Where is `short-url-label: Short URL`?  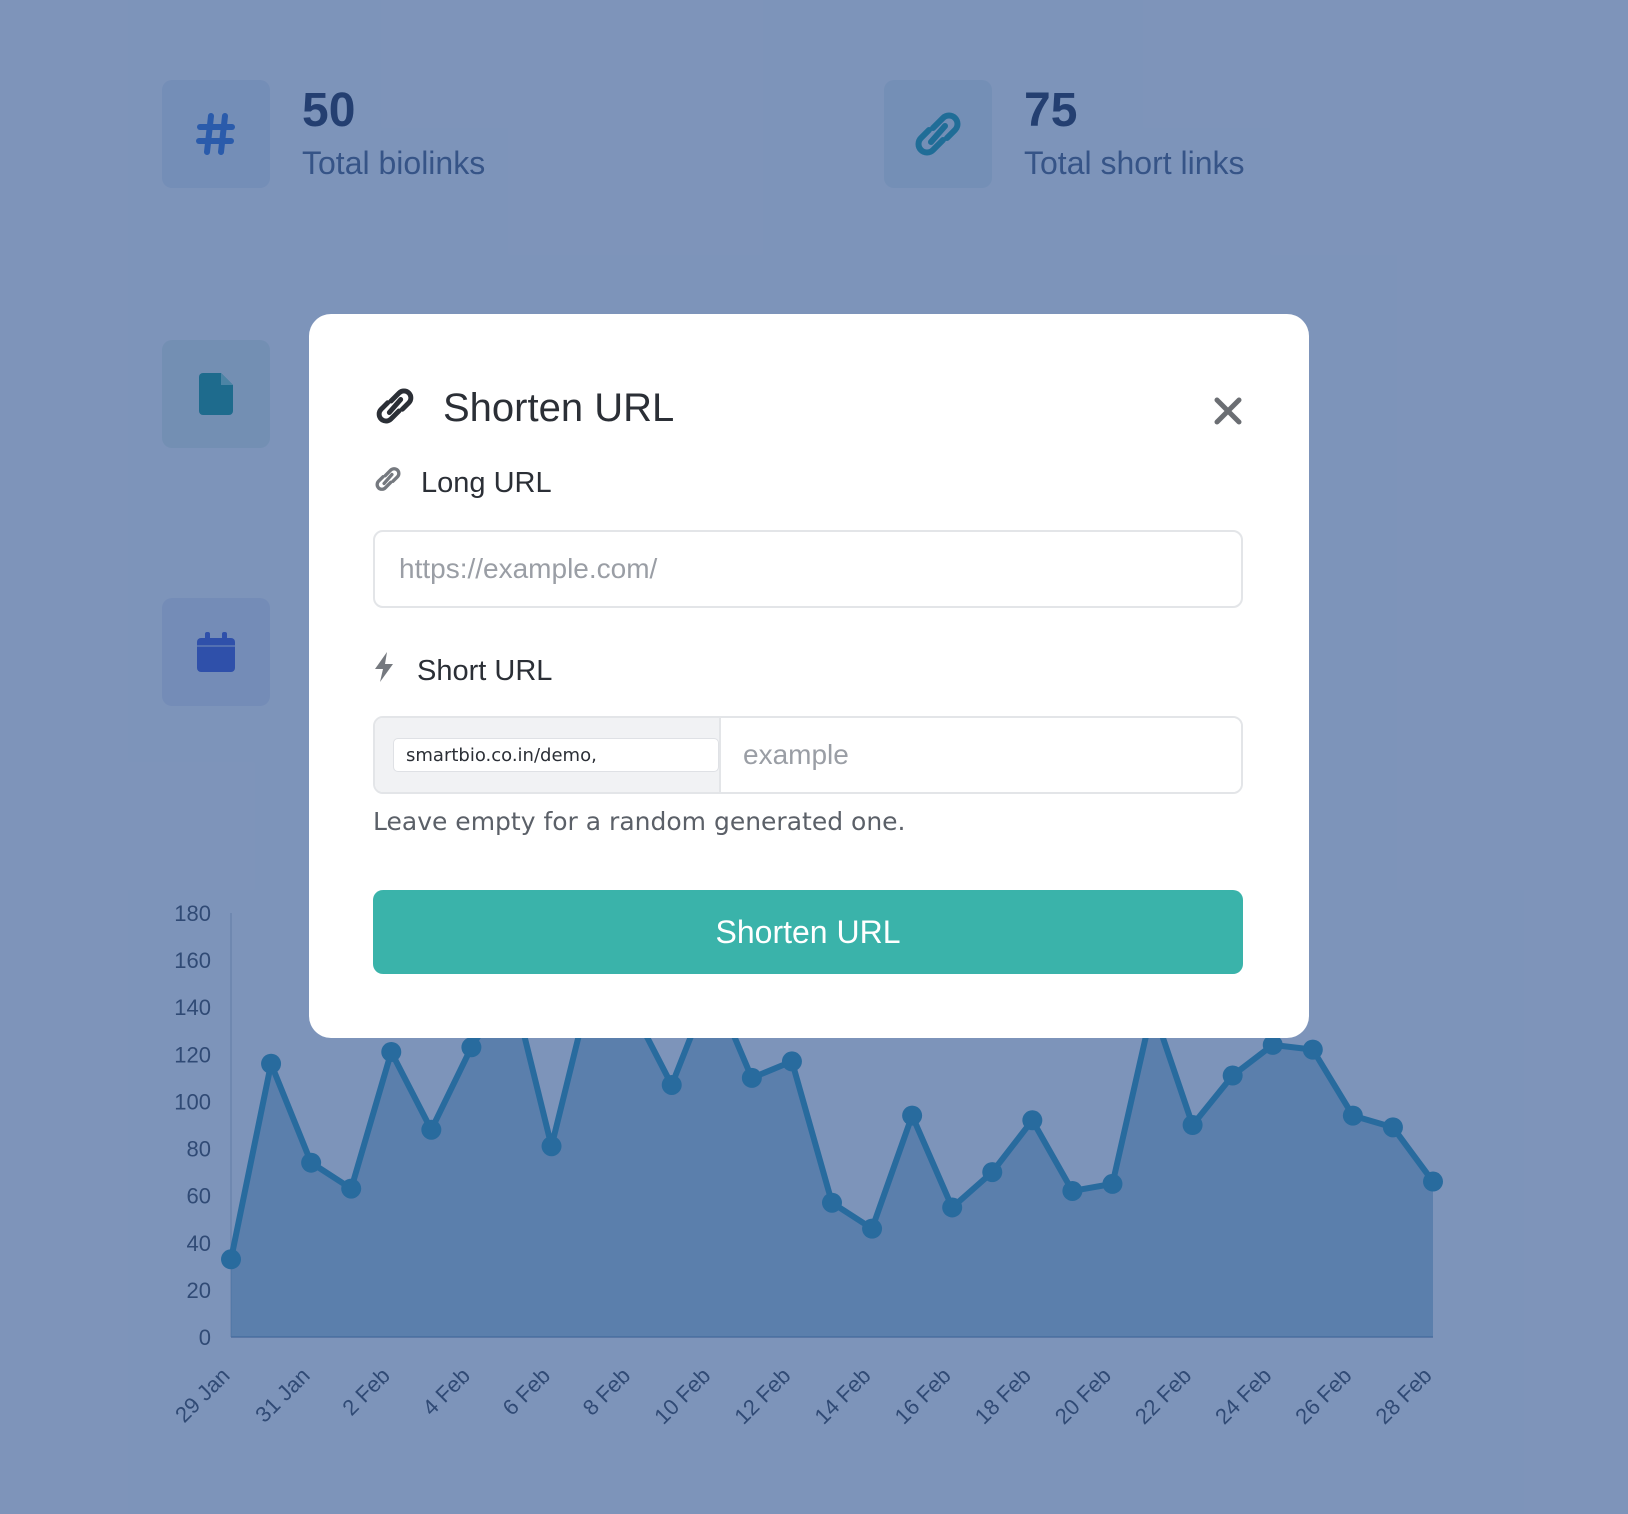 short-url-label: Short URL is located at coordinates (462, 671).